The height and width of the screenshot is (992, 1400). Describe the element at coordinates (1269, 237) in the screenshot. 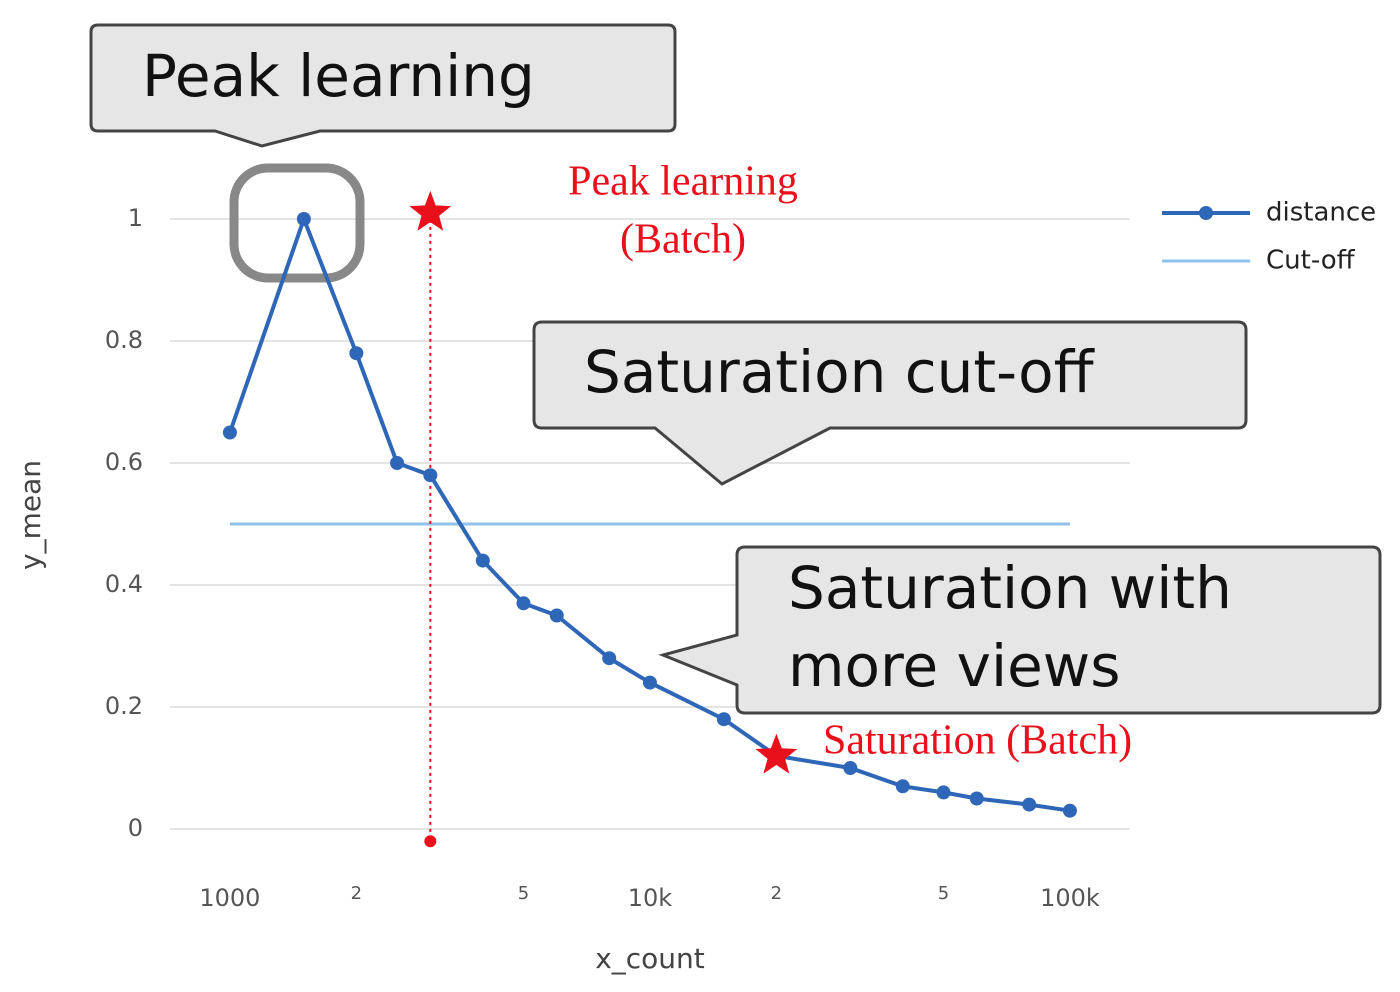

I see `legend: distance Cut-off` at that location.